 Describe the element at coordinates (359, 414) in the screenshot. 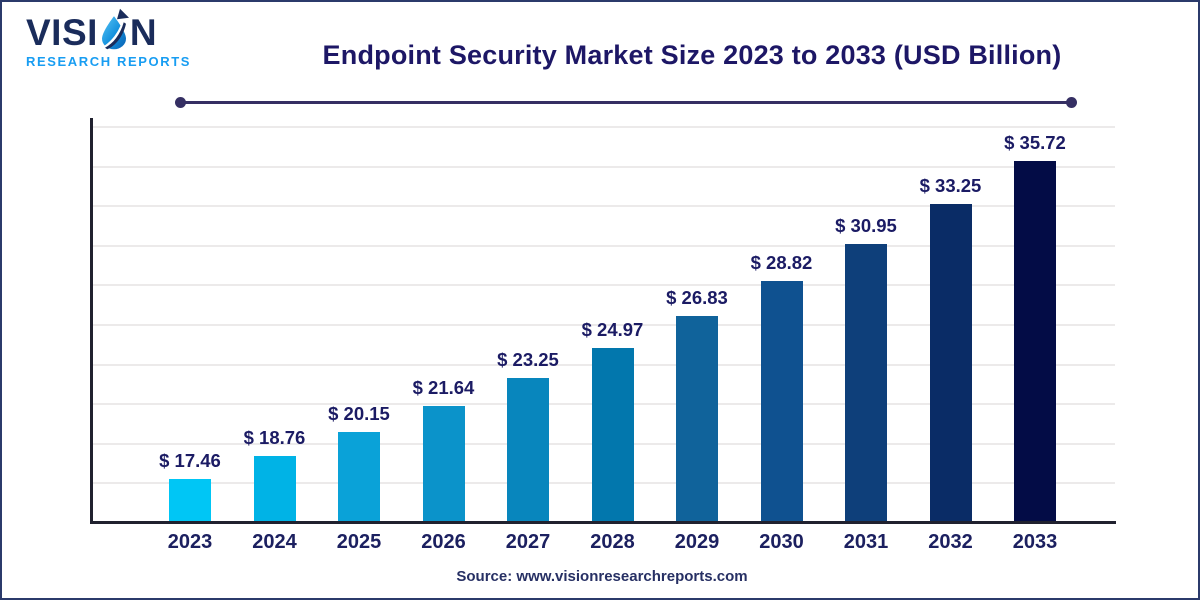

I see `bar-value-label: $ 20.15` at that location.